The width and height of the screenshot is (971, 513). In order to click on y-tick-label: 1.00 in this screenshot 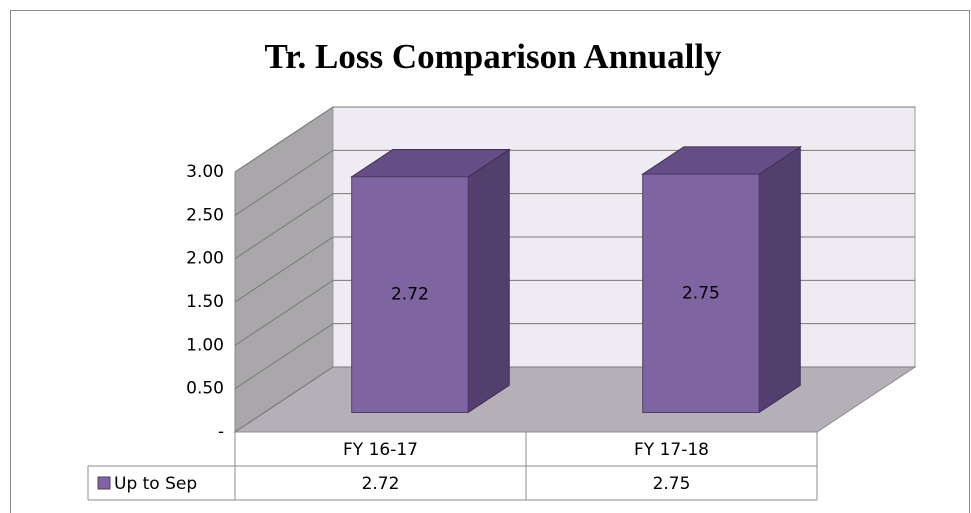, I will do `click(205, 345)`.